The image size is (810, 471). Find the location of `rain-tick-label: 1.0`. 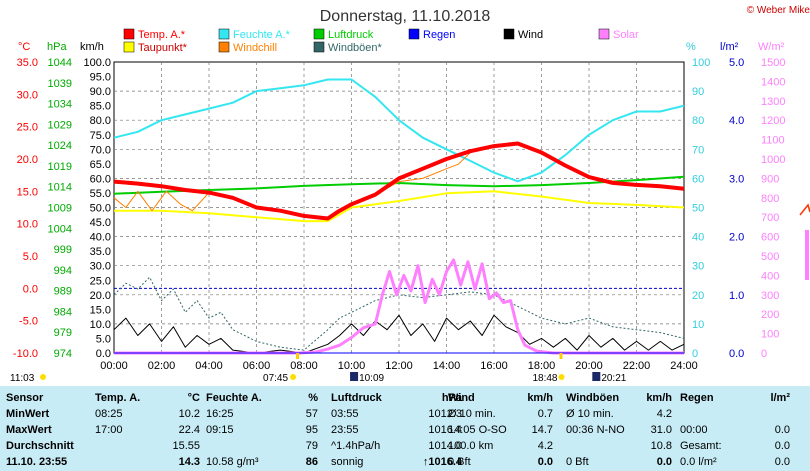

rain-tick-label: 1.0 is located at coordinates (736, 296).